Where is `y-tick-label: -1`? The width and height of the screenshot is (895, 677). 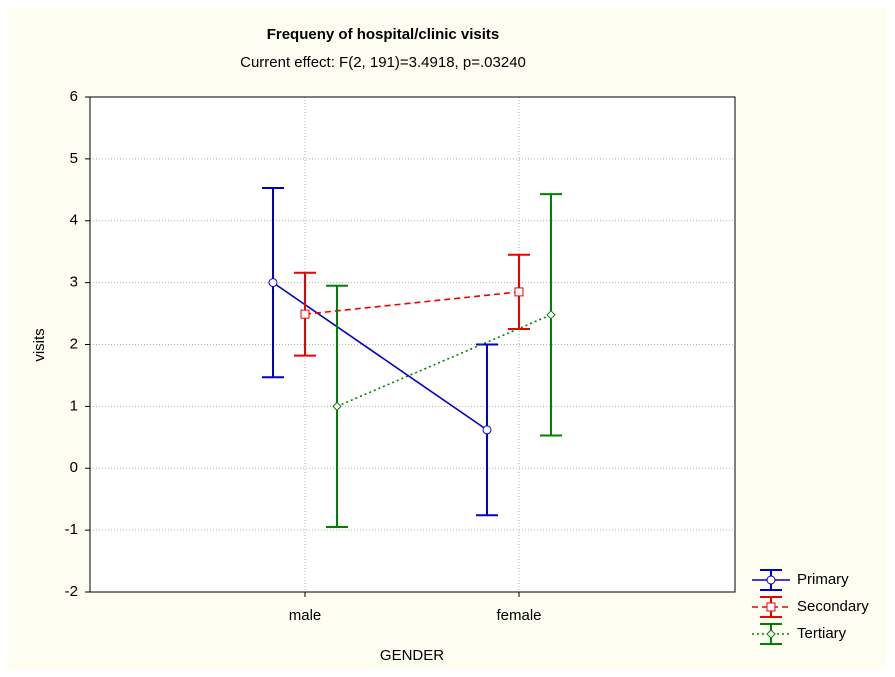 y-tick-label: -1 is located at coordinates (71, 529).